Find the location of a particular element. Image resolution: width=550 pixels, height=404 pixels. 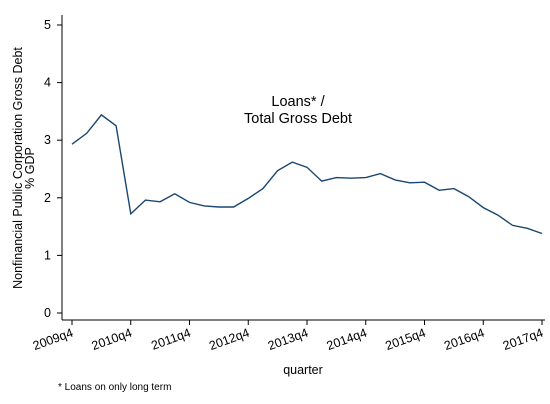

chart-annotation: Loans* /Total Gross Debt is located at coordinates (298, 110).